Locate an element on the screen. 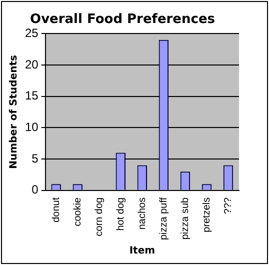 The width and height of the screenshot is (269, 265). x-axis-title: Item is located at coordinates (142, 251).